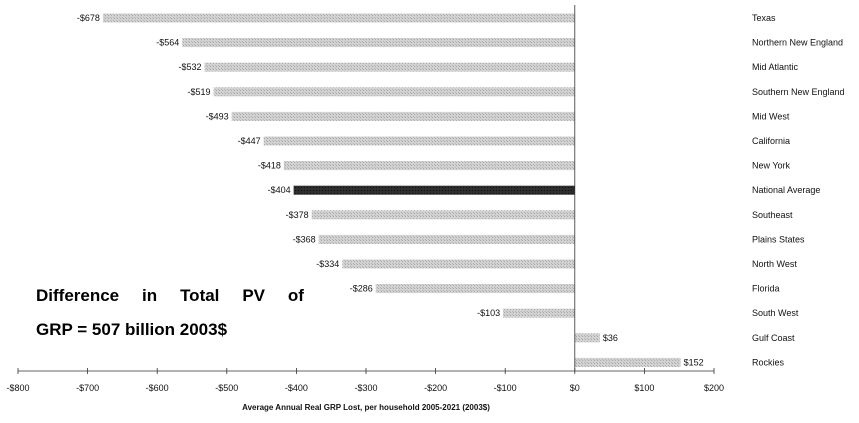 Image resolution: width=859 pixels, height=423 pixels. I want to click on category-label: Mid West, so click(771, 116).